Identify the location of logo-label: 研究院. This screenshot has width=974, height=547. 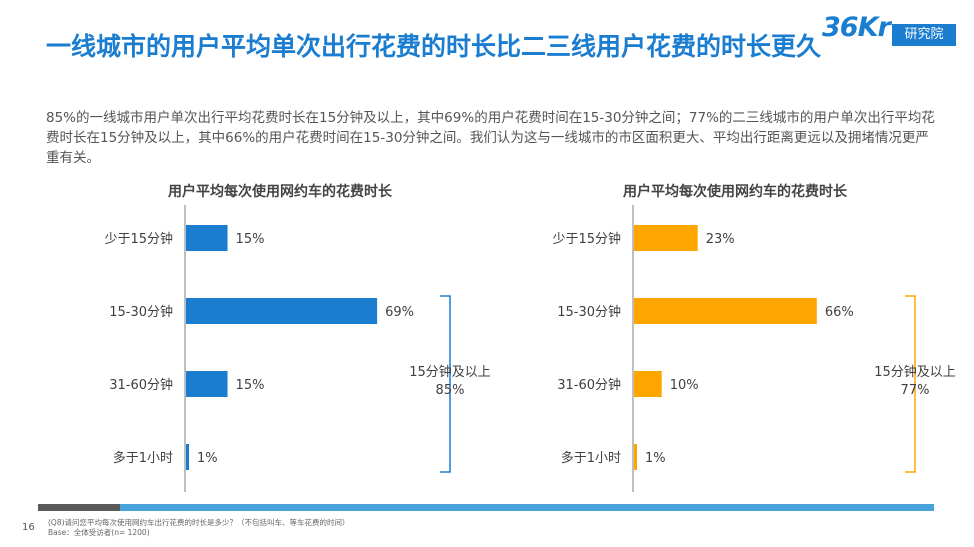
(924, 35).